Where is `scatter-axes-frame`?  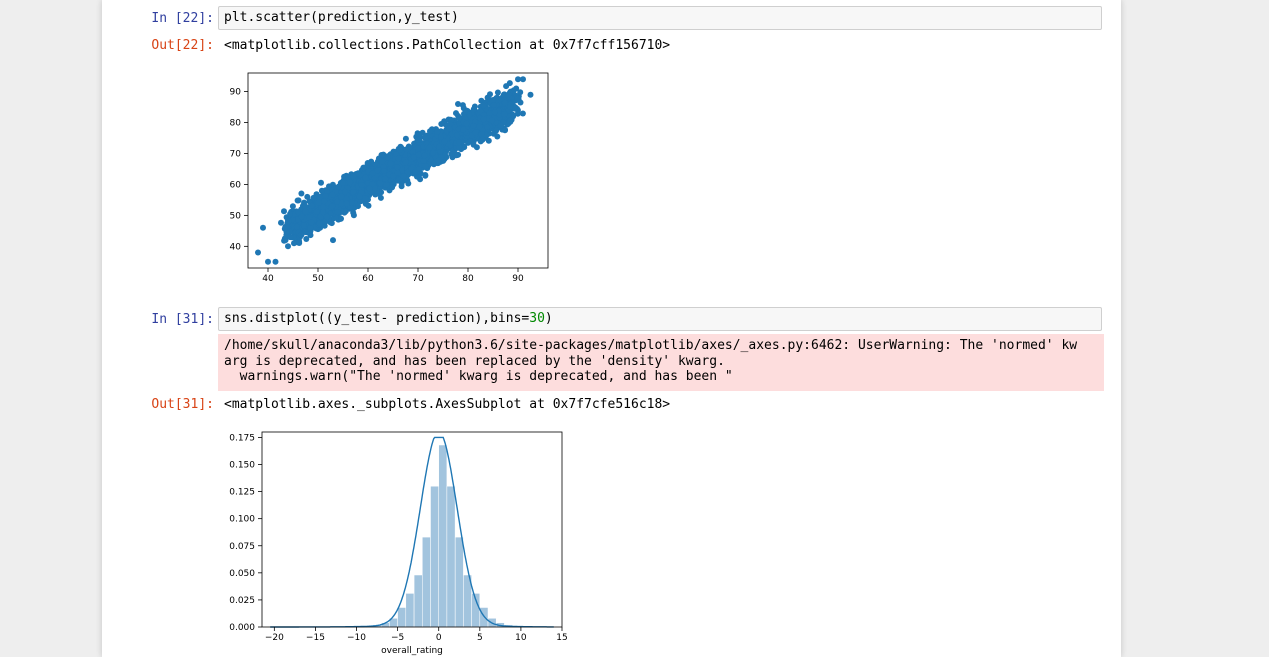 scatter-axes-frame is located at coordinates (398, 170).